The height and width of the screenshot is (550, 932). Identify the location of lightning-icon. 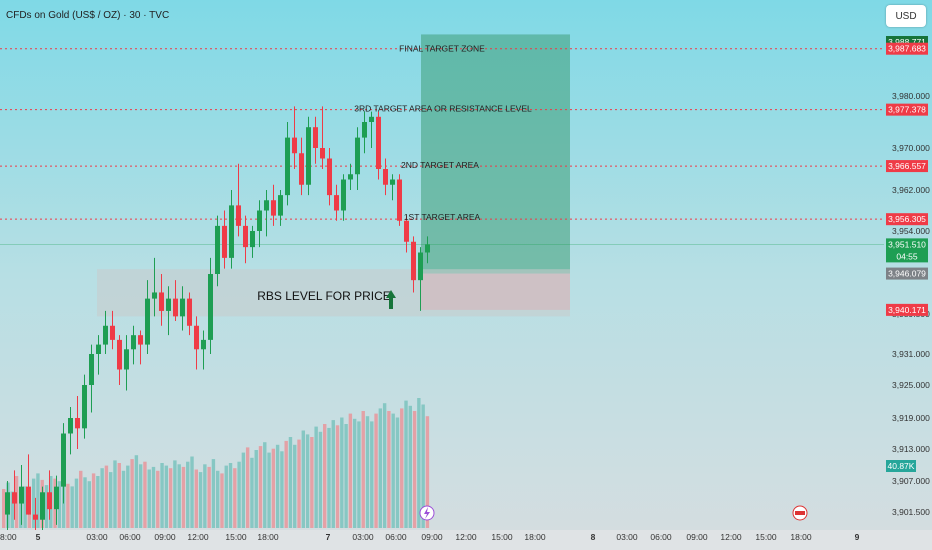
(427, 513).